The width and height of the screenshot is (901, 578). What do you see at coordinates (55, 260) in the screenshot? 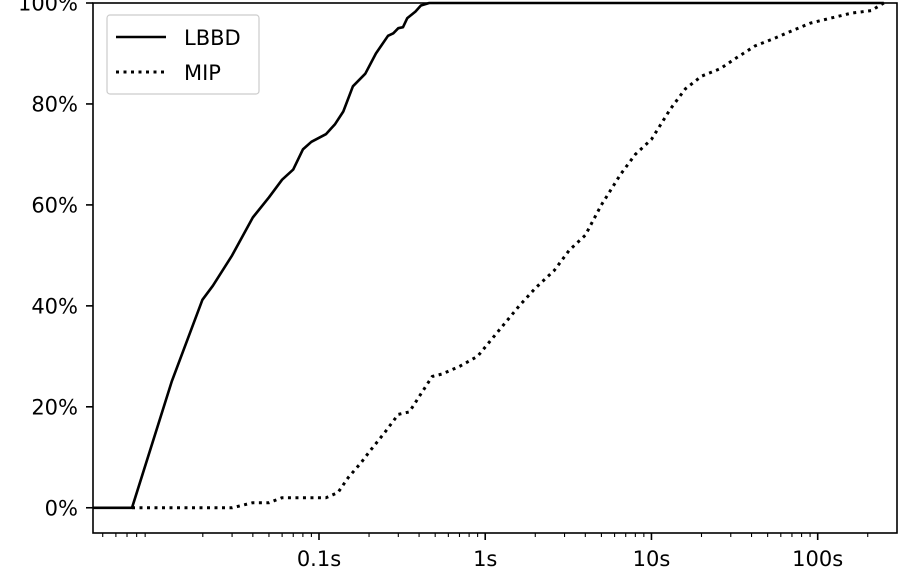
I see `y-axis: 0% 20% 40% 60% 80% 100%` at bounding box center [55, 260].